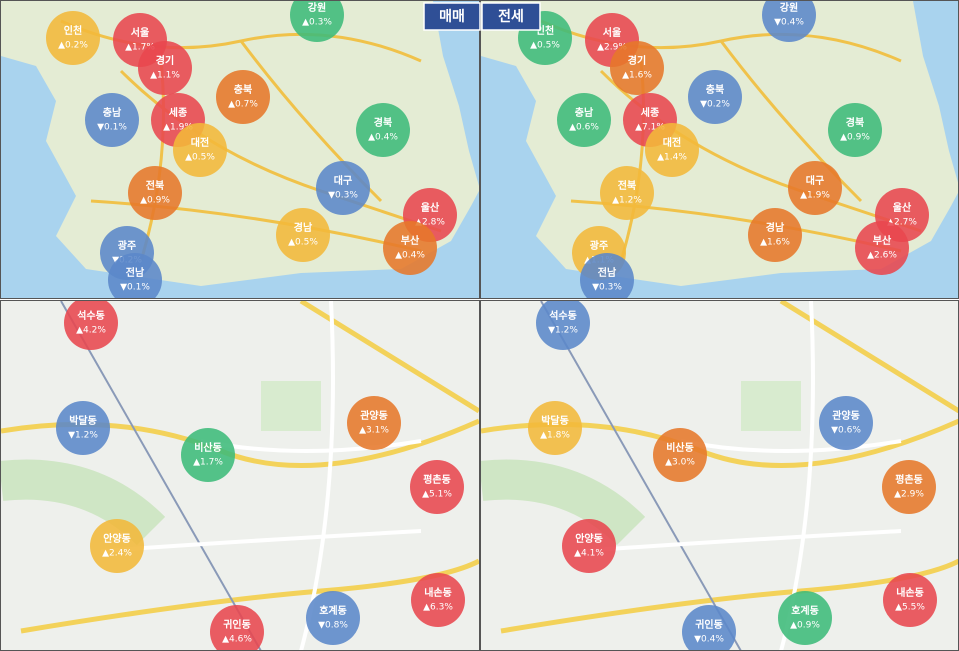  I want to click on region-change: ▲2.6%, so click(882, 256).